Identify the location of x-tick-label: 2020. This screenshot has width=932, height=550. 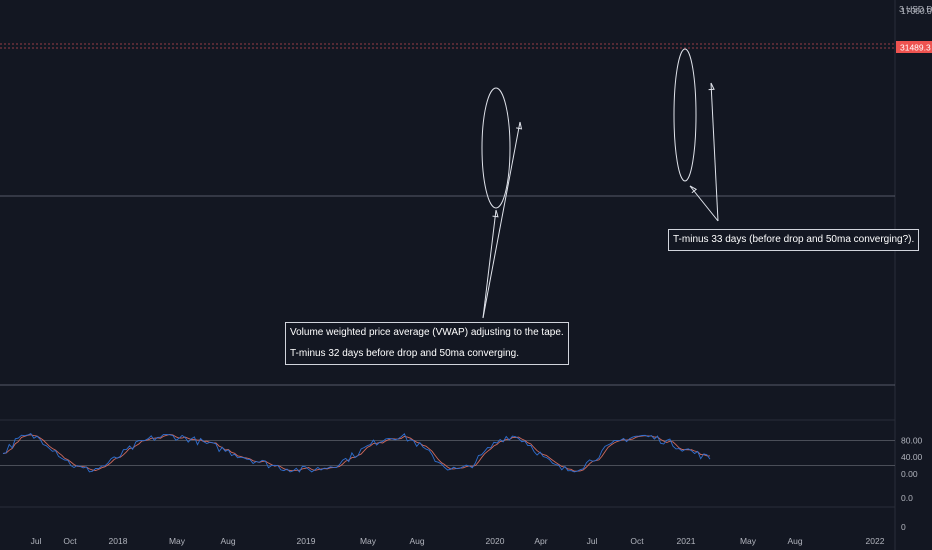
(495, 541).